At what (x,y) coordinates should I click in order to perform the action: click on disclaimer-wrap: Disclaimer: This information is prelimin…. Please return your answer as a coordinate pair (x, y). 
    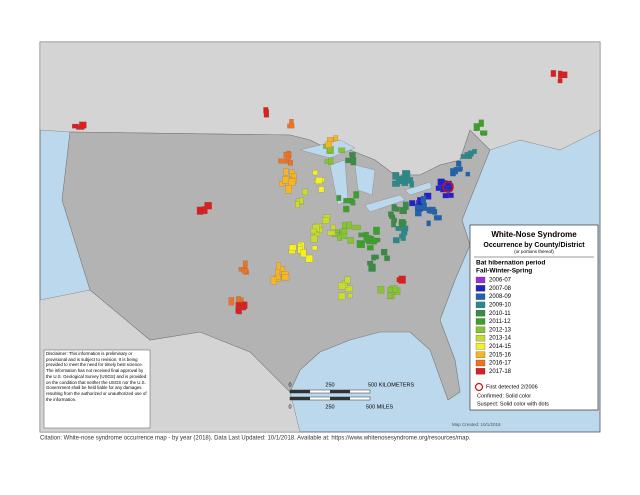
    Looking at the image, I should click on (96, 376).